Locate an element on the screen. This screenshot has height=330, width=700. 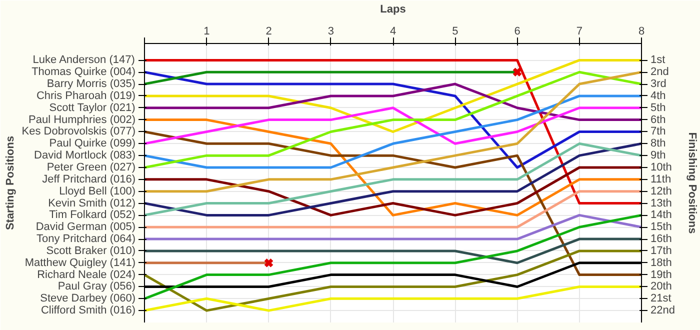
x-tick-label: 7 is located at coordinates (579, 32).